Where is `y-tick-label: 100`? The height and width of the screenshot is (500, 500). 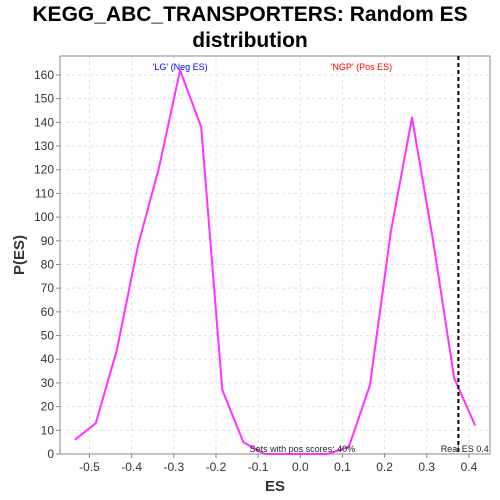 y-tick-label: 100 is located at coordinates (44, 217).